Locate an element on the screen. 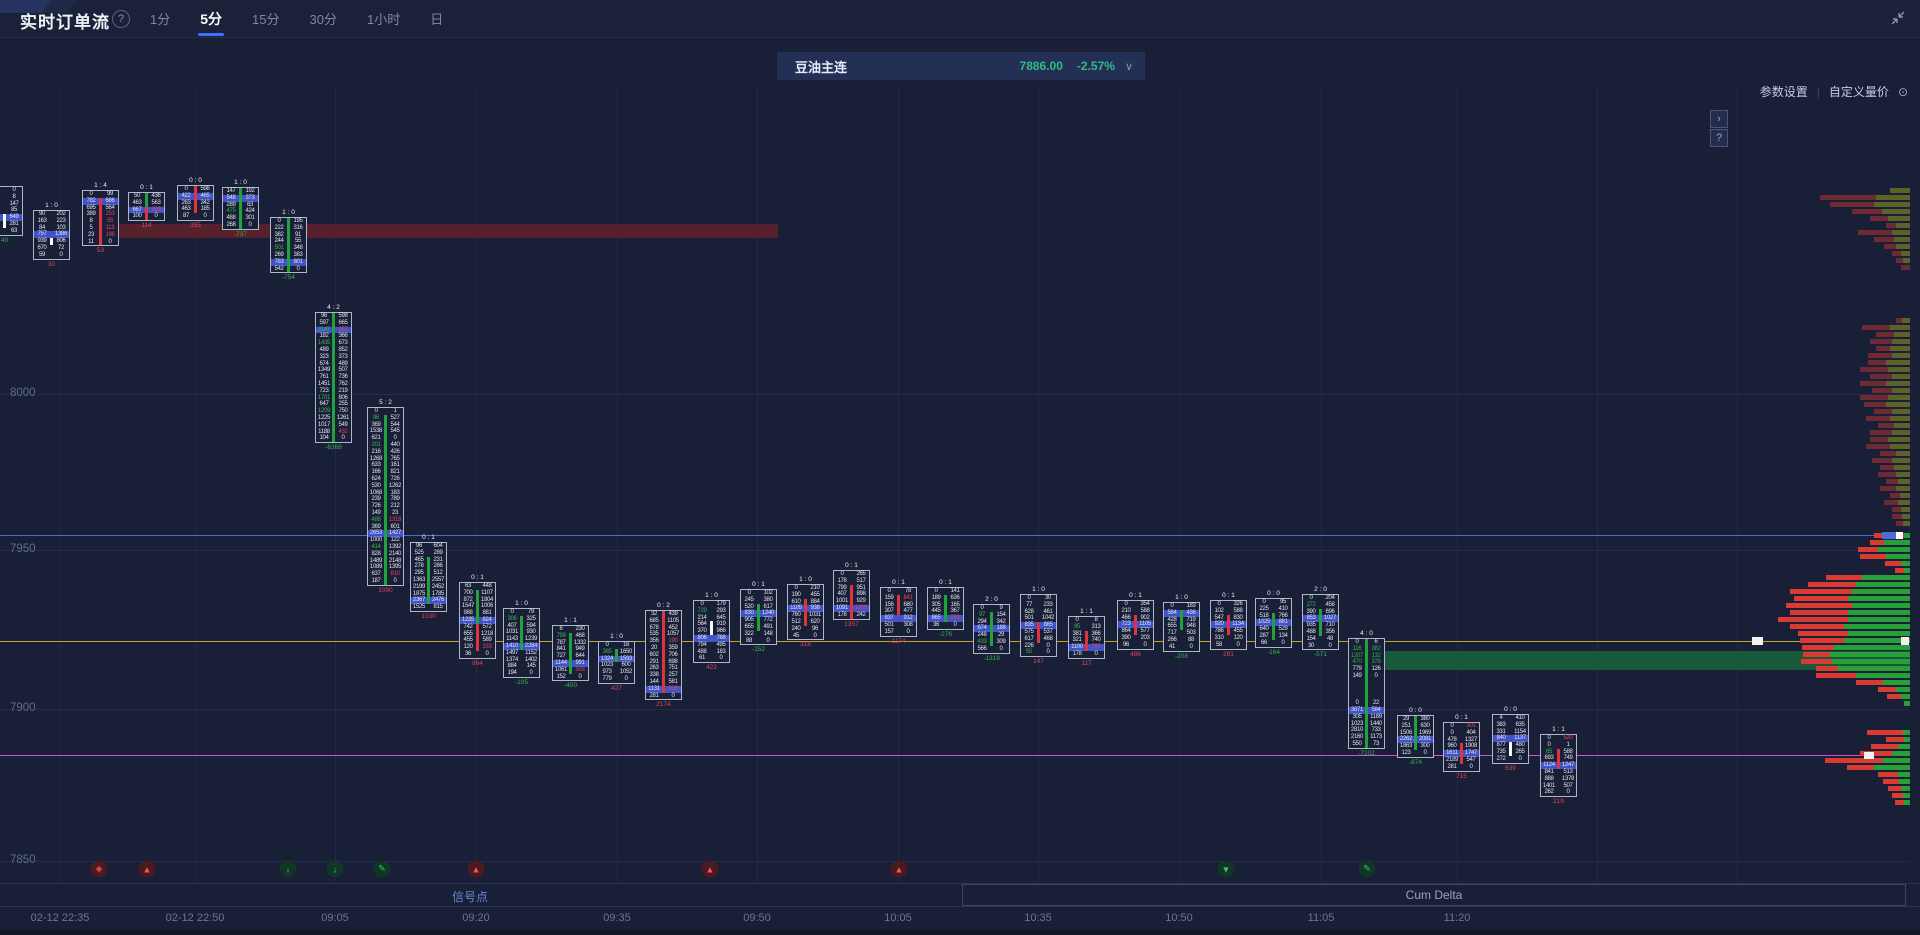 The image size is (1920, 935). ask-cell: 1240 is located at coordinates (768, 613).